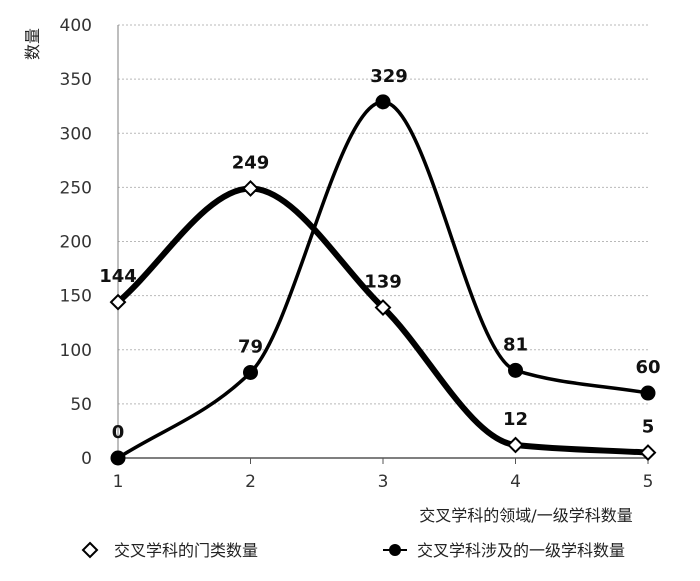 The height and width of the screenshot is (581, 700). Describe the element at coordinates (76, 351) in the screenshot. I see `y-tick-label: 100` at that location.